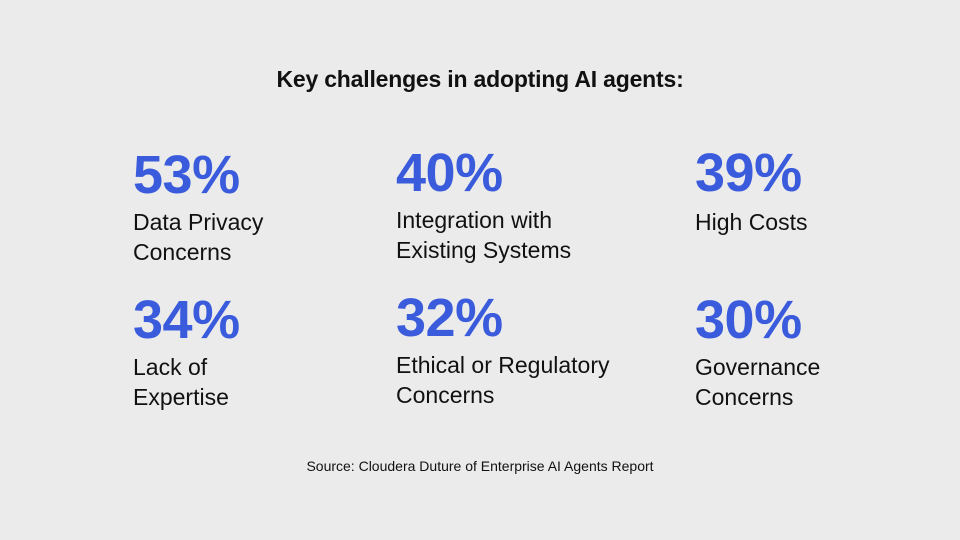  What do you see at coordinates (474, 220) in the screenshot?
I see `stat-label-line: Integration with` at bounding box center [474, 220].